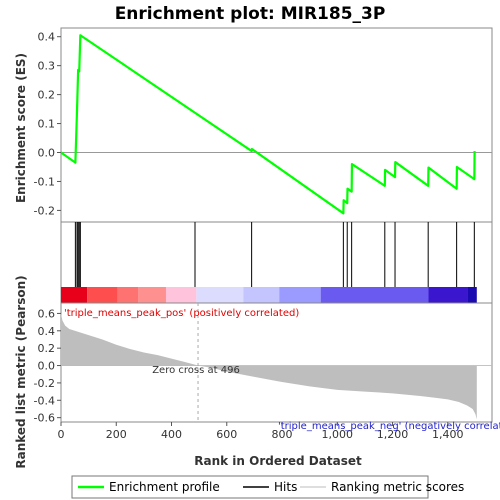  Describe the element at coordinates (276, 262) in the screenshot. I see `hits-panel` at that location.